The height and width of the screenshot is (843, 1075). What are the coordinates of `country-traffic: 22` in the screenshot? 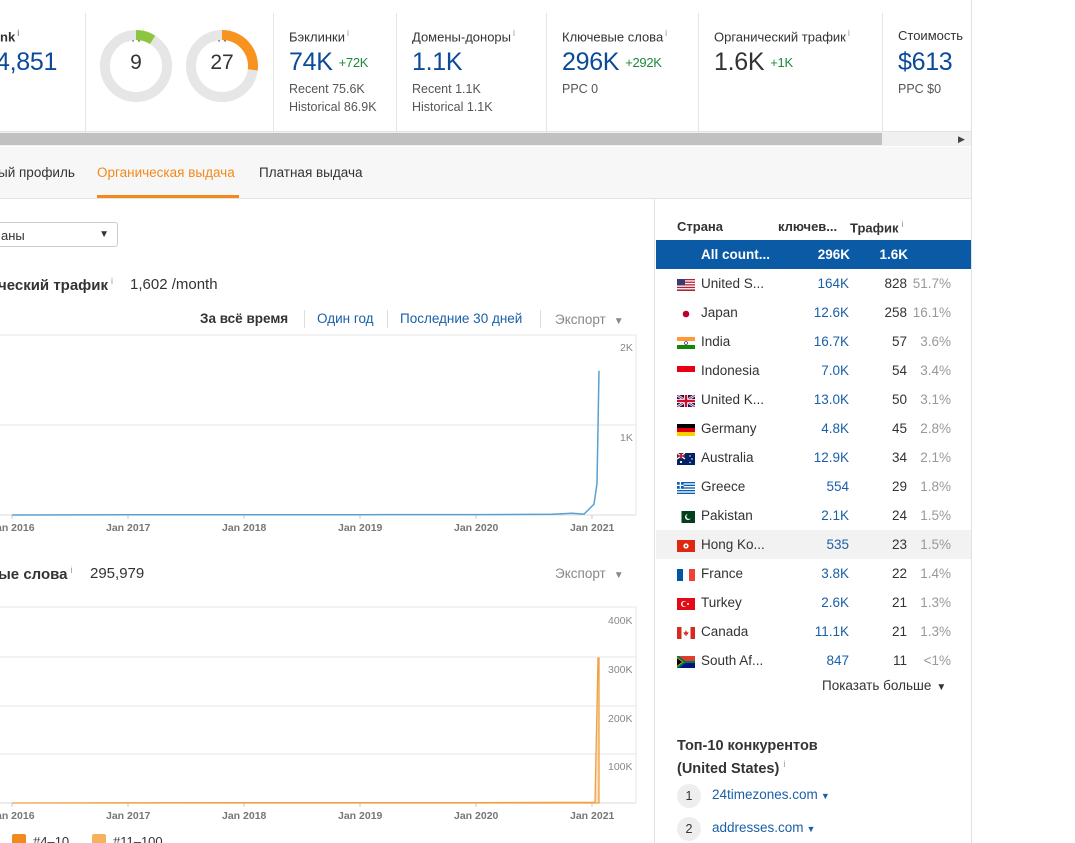 It's located at (899, 573).